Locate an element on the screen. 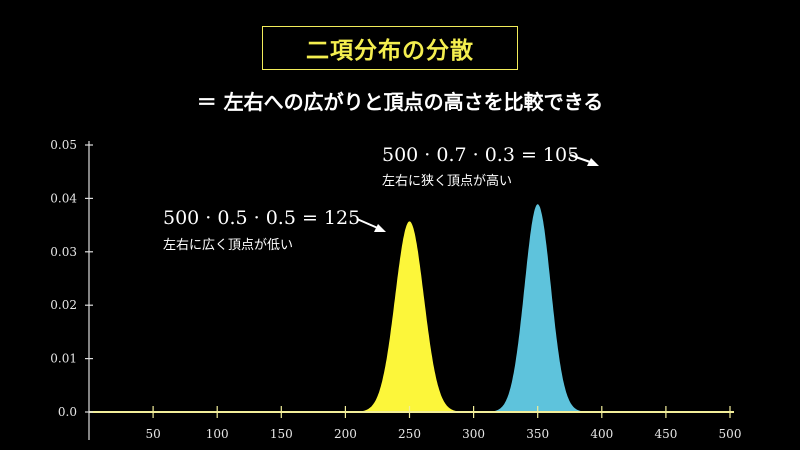 The width and height of the screenshot is (800, 450). y-tick-label: 0.0 is located at coordinates (67, 412).